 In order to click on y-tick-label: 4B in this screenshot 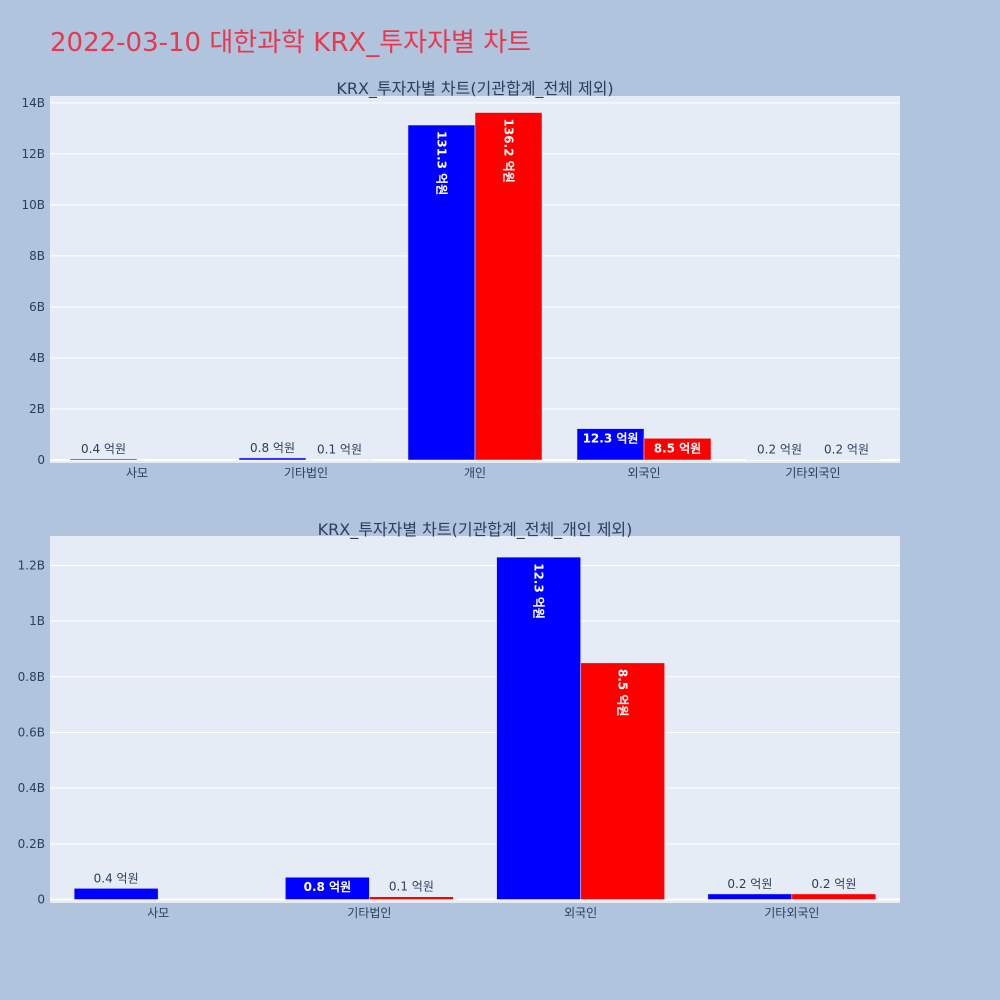, I will do `click(37, 358)`.